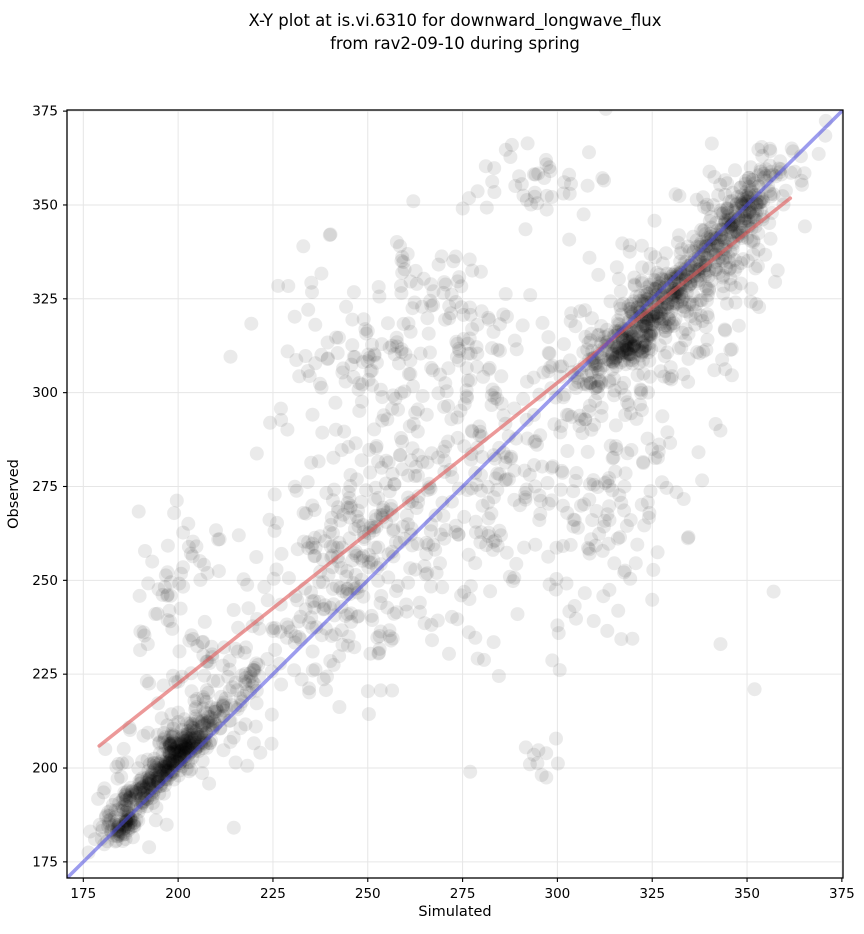 The image size is (864, 934). Describe the element at coordinates (14, 494) in the screenshot. I see `y-axis-label: Observed` at that location.